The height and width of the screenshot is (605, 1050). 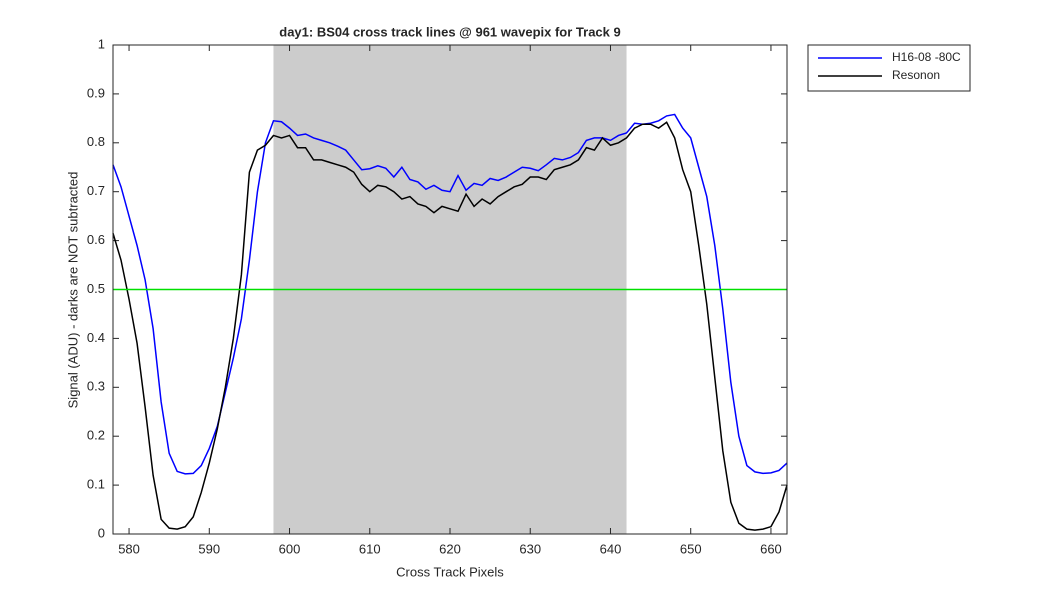 What do you see at coordinates (450, 548) in the screenshot?
I see `x-tick-label: 620` at bounding box center [450, 548].